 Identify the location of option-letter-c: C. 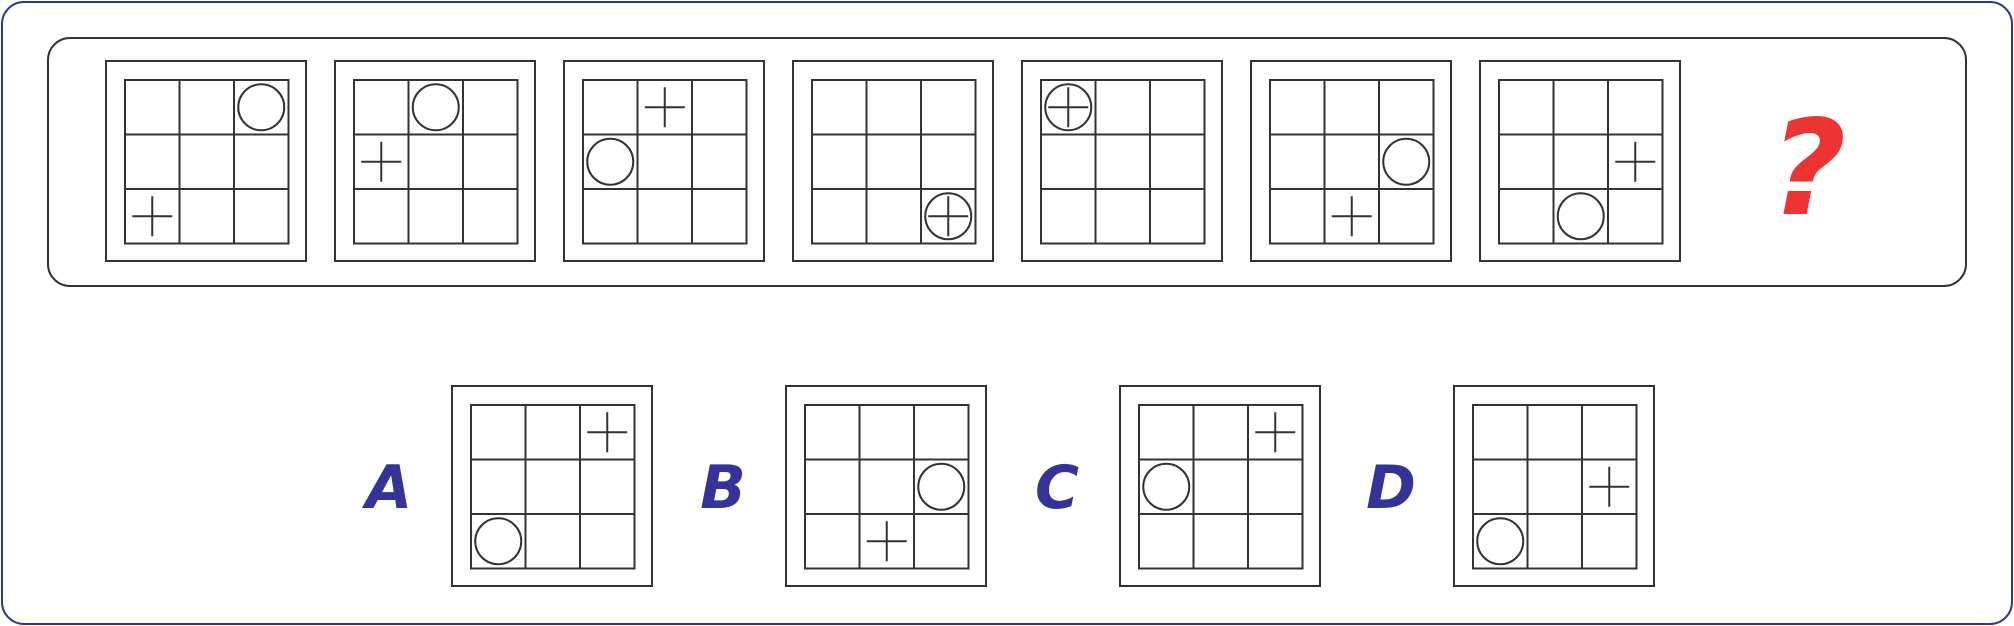
(1057, 488).